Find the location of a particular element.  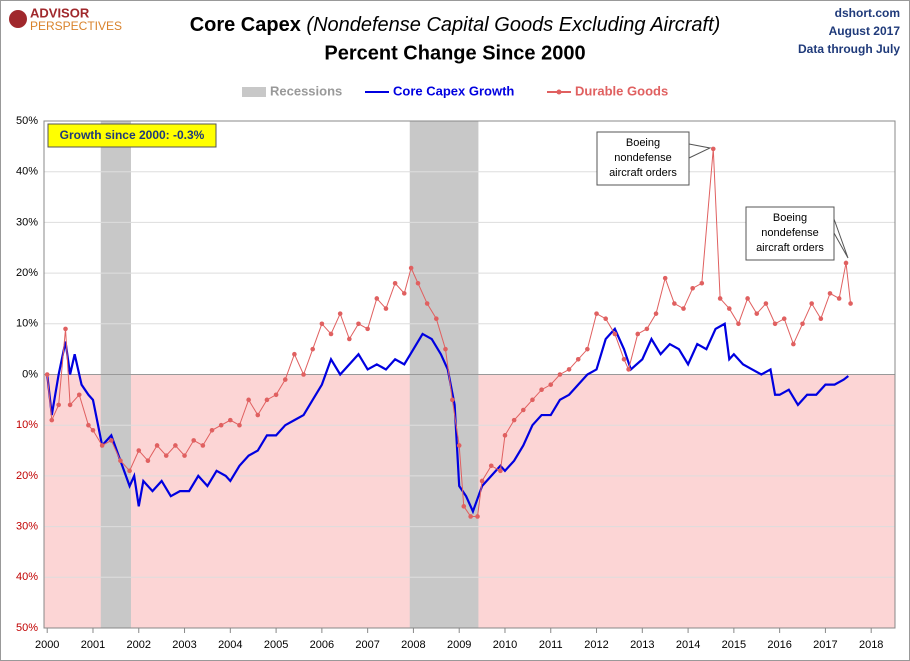

source: Data through July is located at coordinates (849, 49).